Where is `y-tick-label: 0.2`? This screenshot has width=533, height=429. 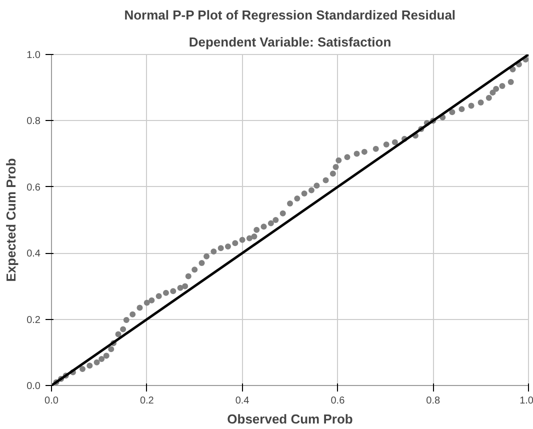
y-tick-label: 0.2 is located at coordinates (33, 320).